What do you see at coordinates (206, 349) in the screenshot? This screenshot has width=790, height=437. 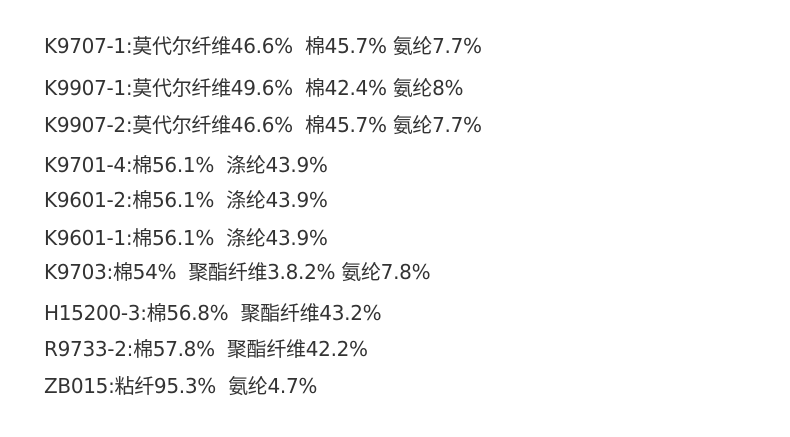 I see `composition-line: R9733-2:棉57.8% 聚酯纤维42.2%` at bounding box center [206, 349].